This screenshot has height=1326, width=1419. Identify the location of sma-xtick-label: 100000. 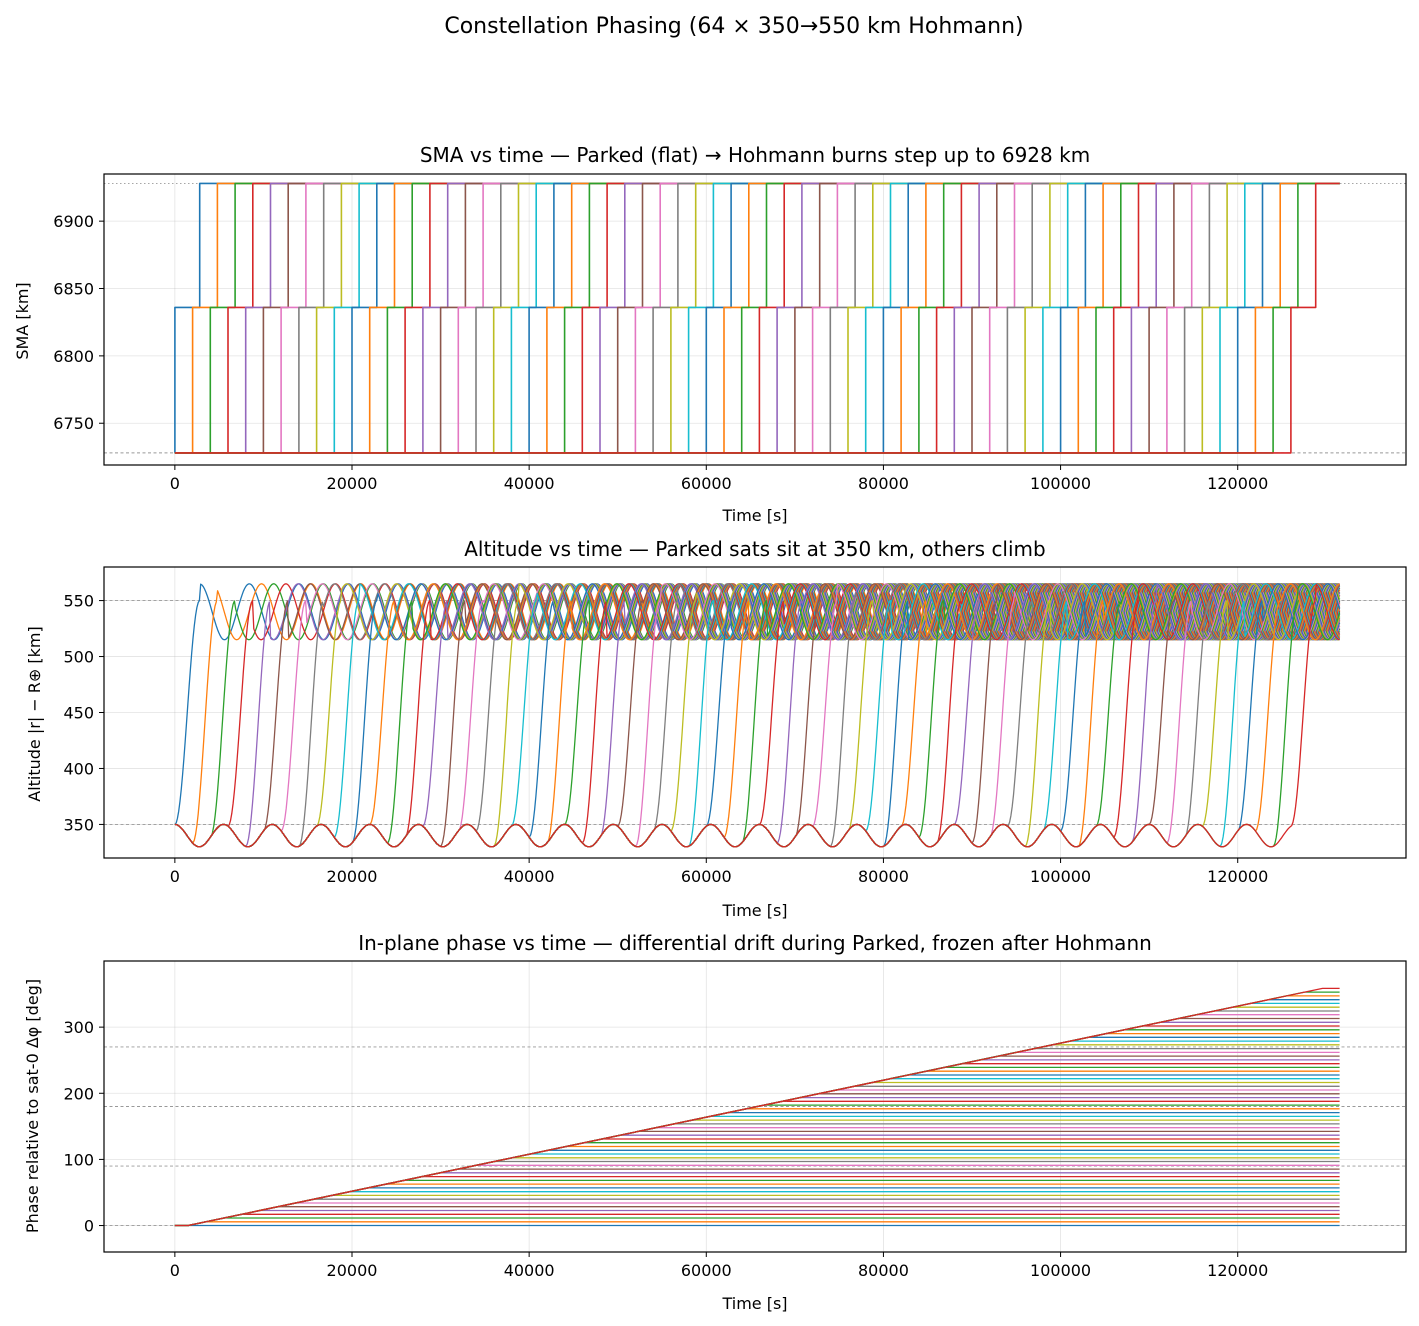
(1060, 483).